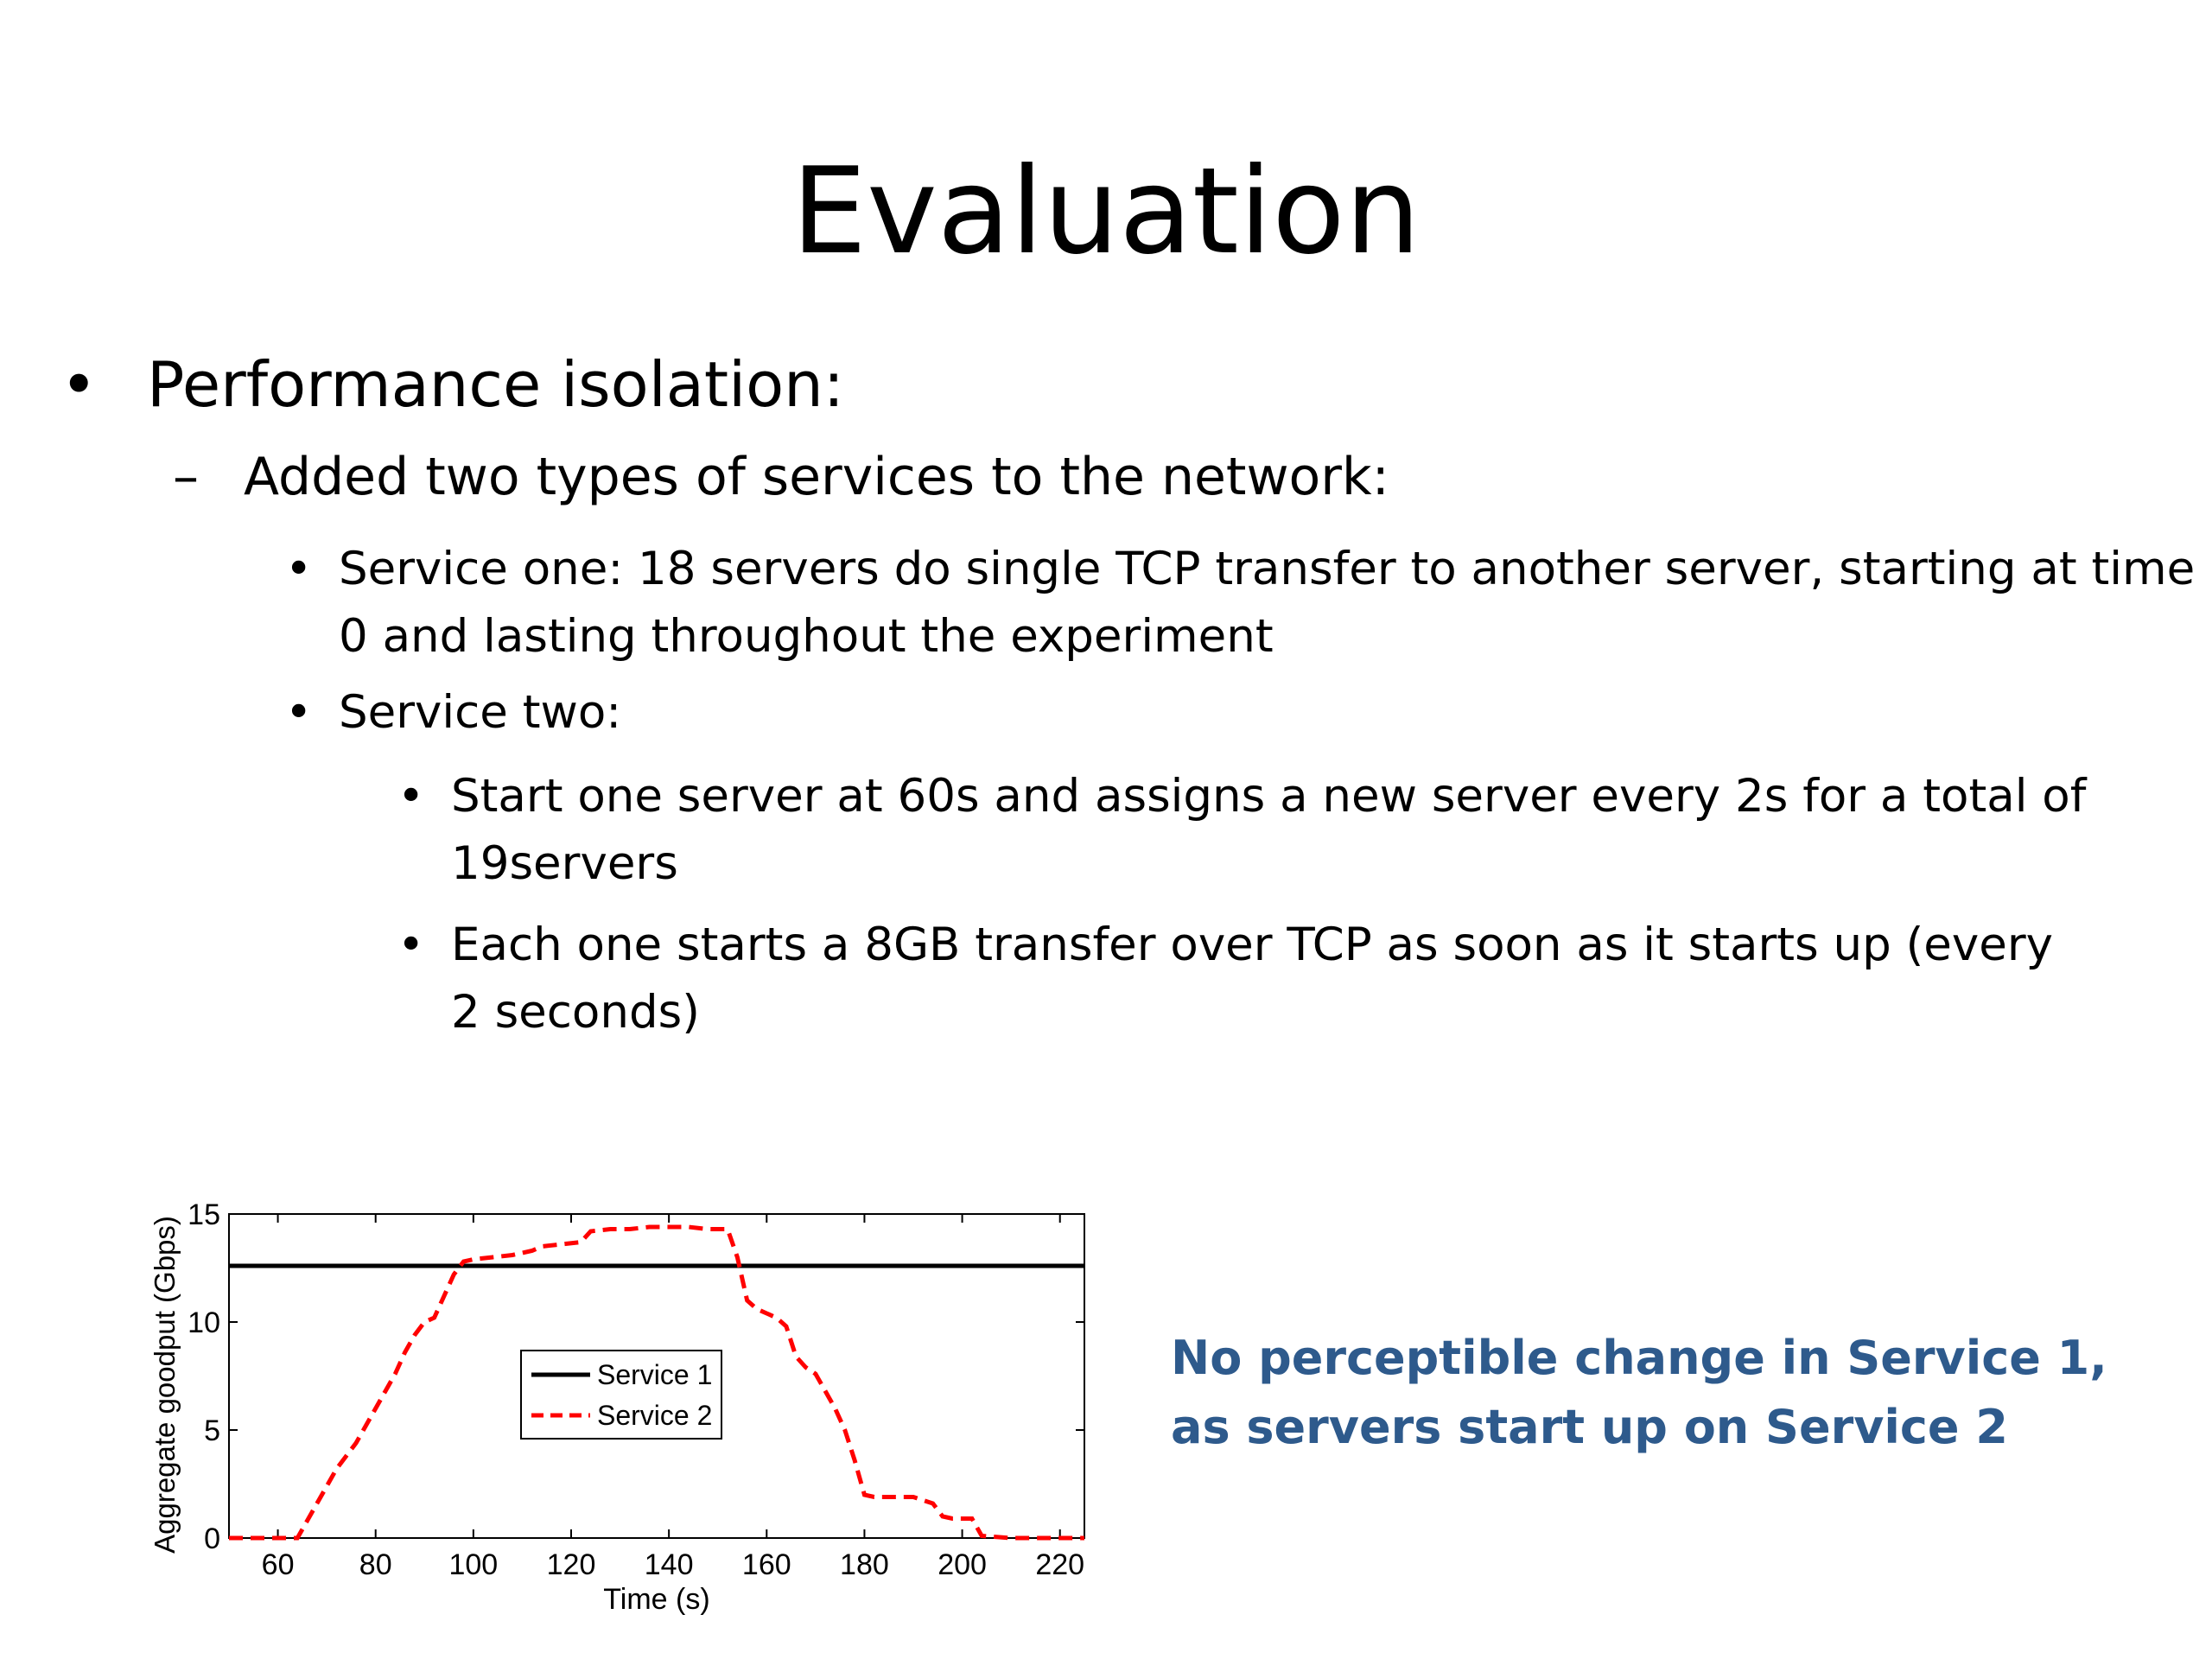 This screenshot has height=1659, width=2212. Describe the element at coordinates (480, 712) in the screenshot. I see `item-text: Service two:` at that location.